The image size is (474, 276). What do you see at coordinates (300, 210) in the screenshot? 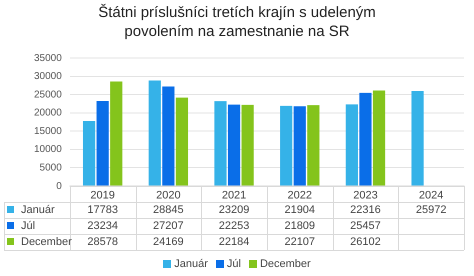
I see `data-label: 21904` at bounding box center [300, 210].